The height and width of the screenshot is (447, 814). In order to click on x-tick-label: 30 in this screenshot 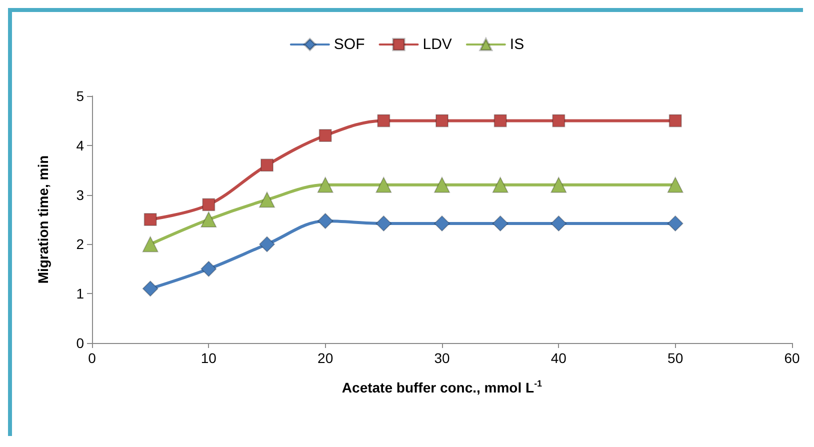, I will do `click(442, 358)`.